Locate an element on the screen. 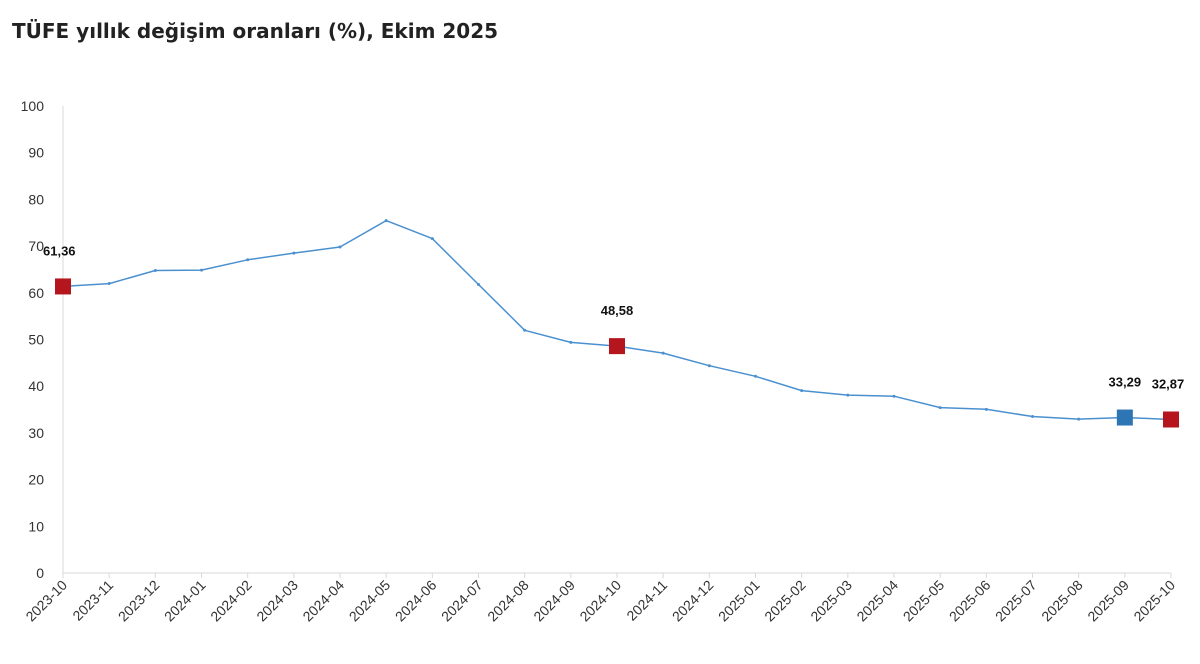  y-tick-label: 50 is located at coordinates (36, 340).